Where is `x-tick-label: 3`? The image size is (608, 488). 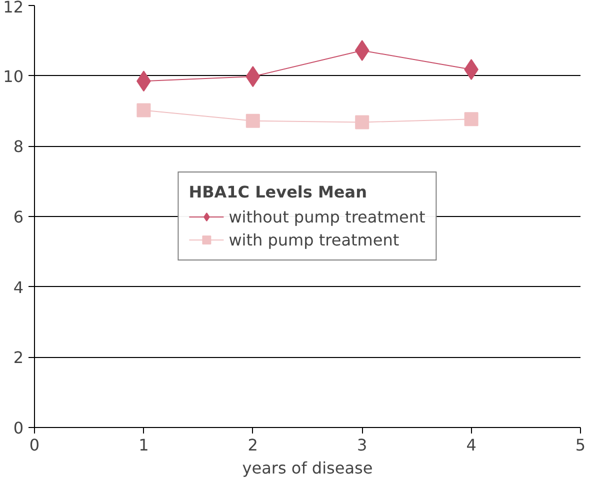
x-tick-label: 3 is located at coordinates (362, 445).